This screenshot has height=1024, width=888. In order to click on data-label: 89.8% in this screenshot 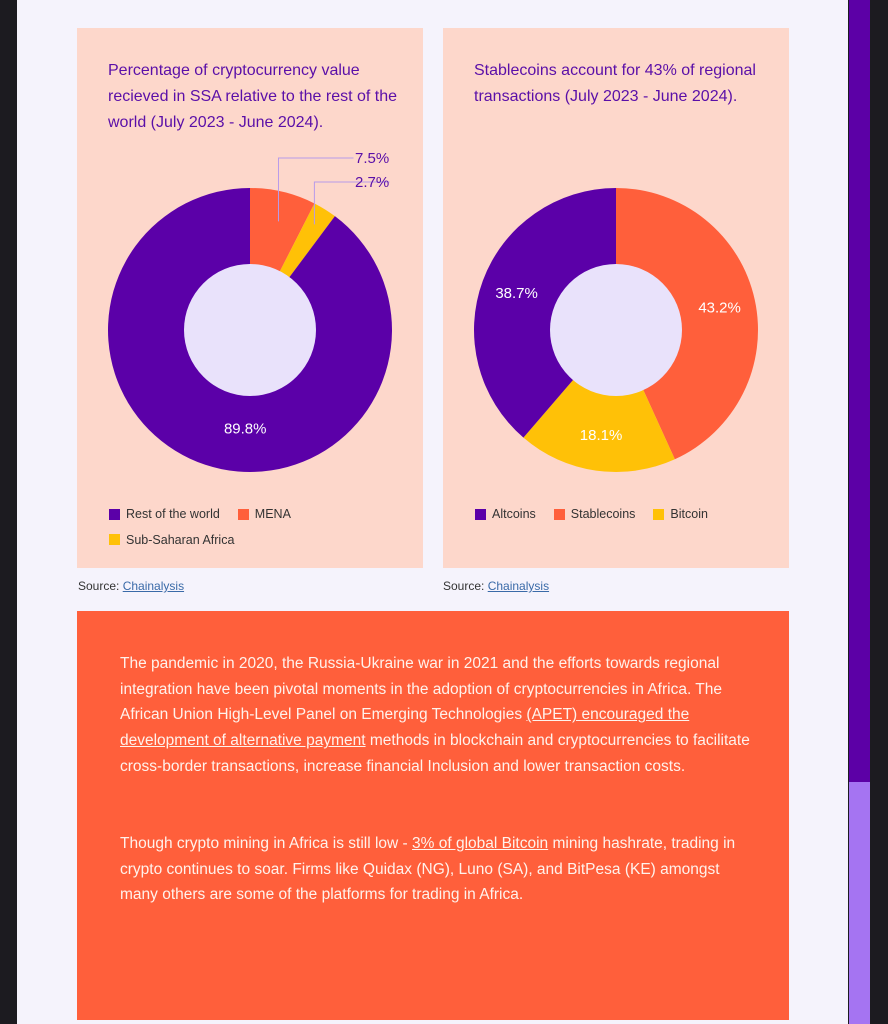, I will do `click(245, 429)`.